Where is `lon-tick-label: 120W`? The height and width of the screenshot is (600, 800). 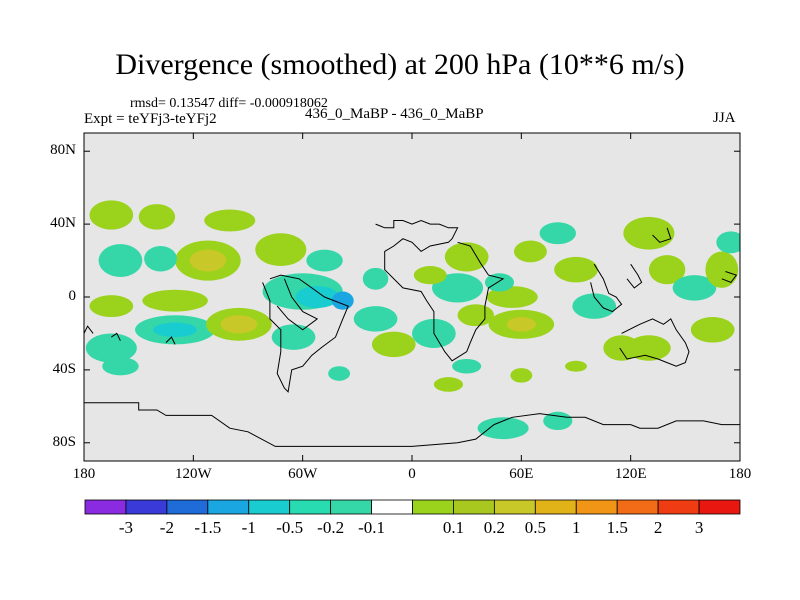 lon-tick-label: 120W is located at coordinates (193, 474).